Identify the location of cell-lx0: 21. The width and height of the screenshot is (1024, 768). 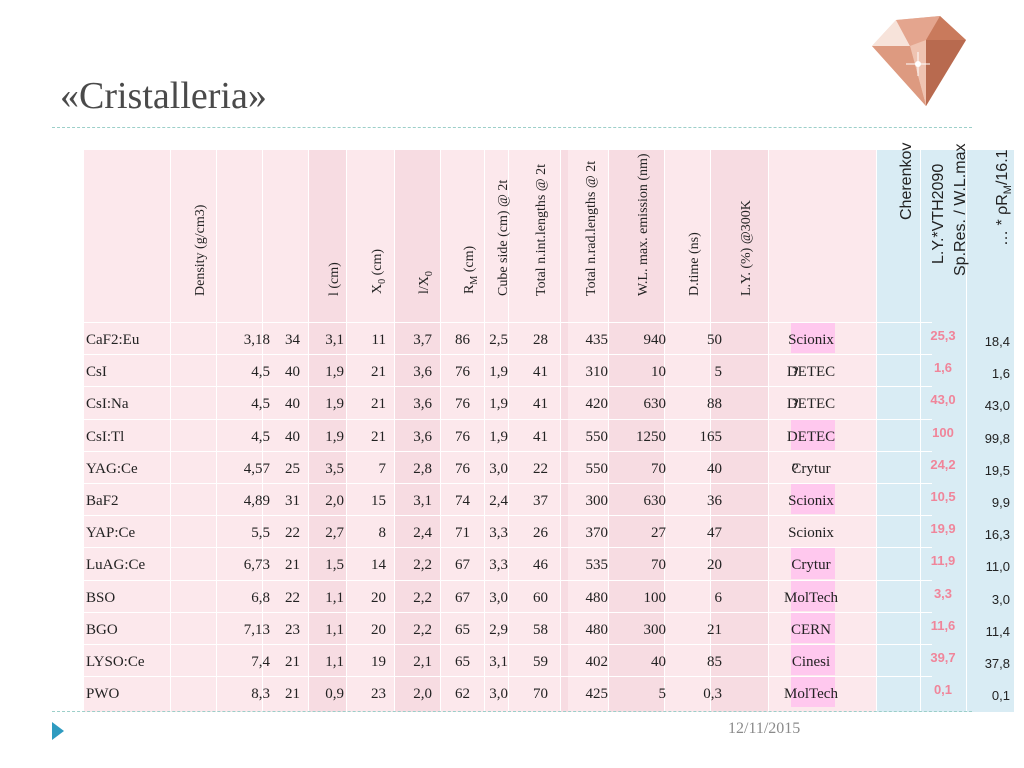
(378, 404).